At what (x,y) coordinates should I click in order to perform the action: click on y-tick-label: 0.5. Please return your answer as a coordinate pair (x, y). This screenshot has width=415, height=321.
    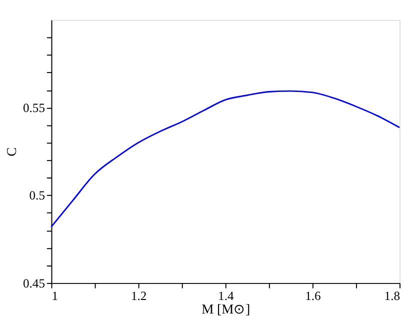
    Looking at the image, I should click on (37, 195).